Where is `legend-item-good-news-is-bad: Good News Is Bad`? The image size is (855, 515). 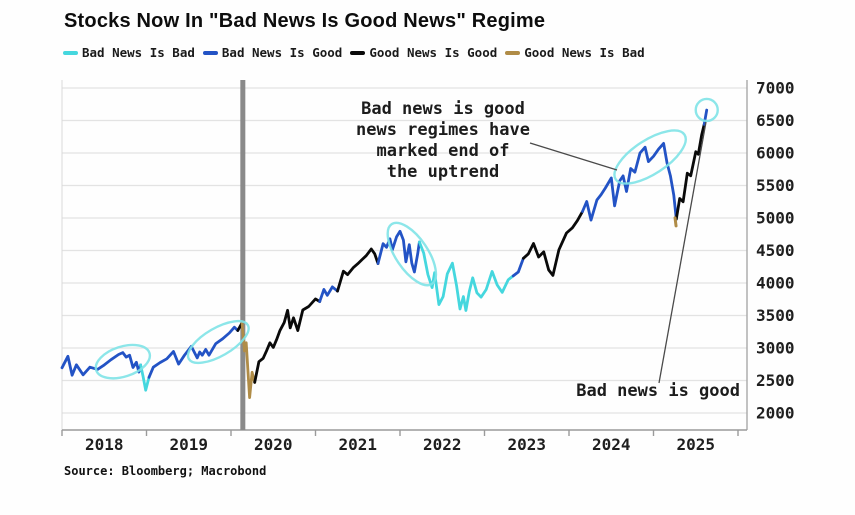
legend-item-good-news-is-bad: Good News Is Bad is located at coordinates (575, 52).